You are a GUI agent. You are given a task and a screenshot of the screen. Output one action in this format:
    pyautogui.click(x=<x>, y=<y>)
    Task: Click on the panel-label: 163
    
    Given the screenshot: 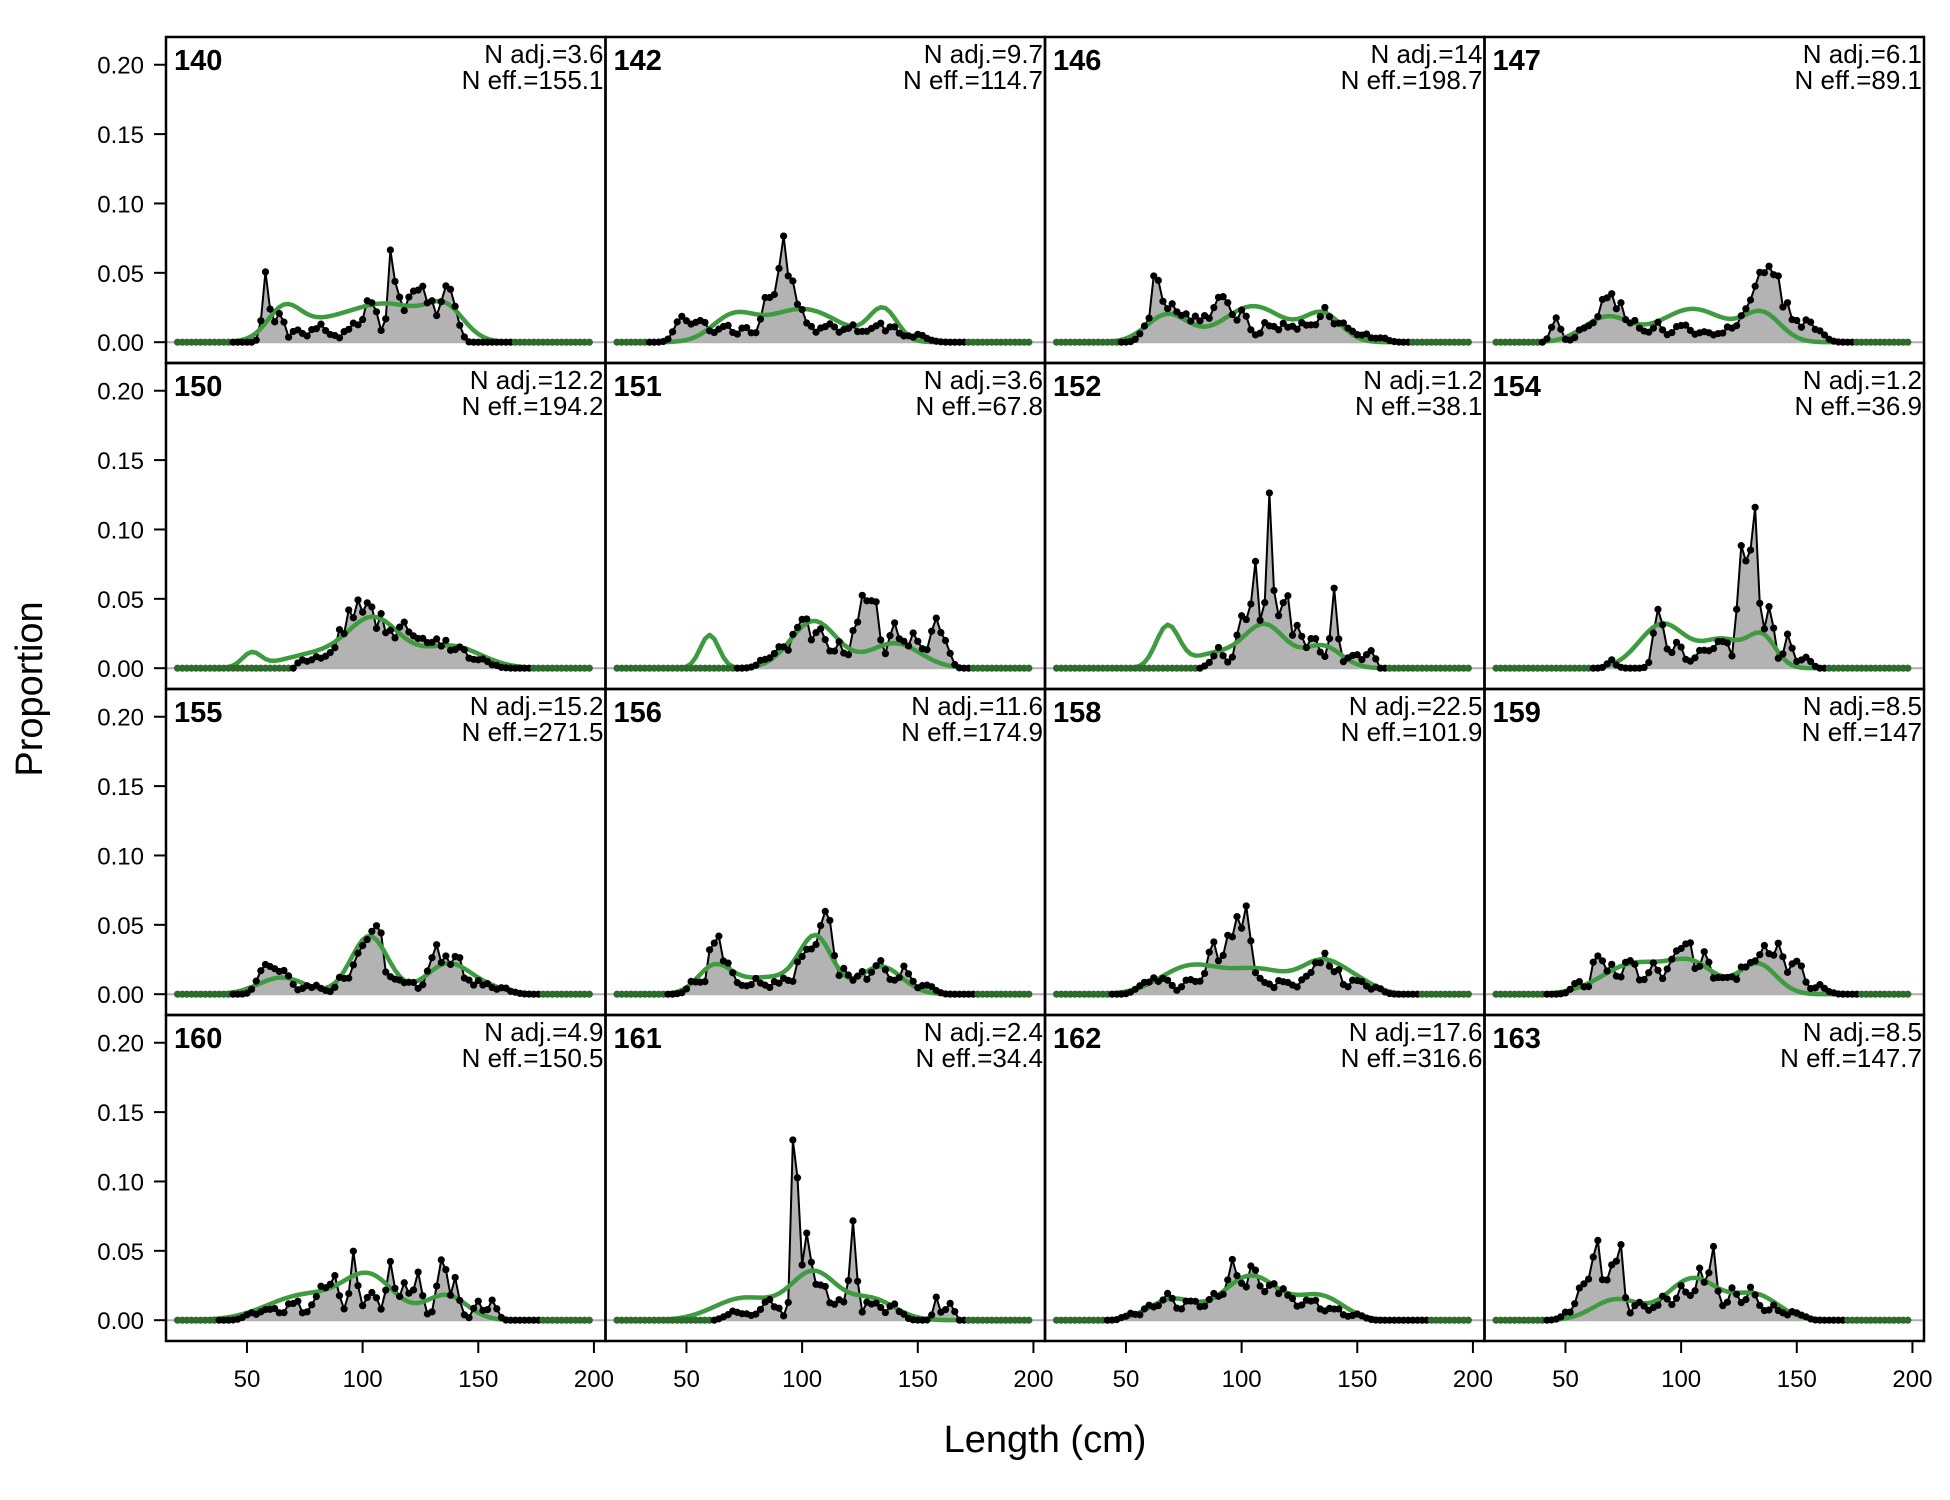 What is the action you would take?
    pyautogui.click(x=1517, y=1039)
    